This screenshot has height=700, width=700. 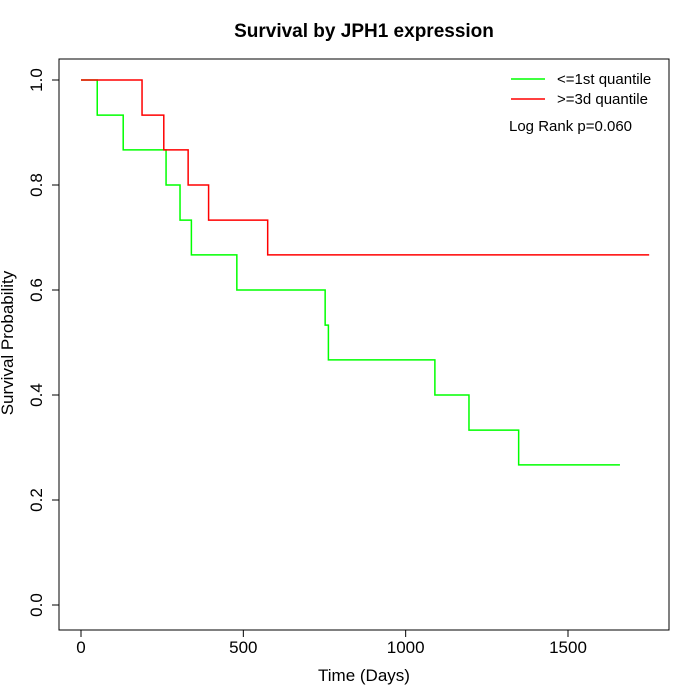 I want to click on x-tick-label: 500, so click(x=243, y=647).